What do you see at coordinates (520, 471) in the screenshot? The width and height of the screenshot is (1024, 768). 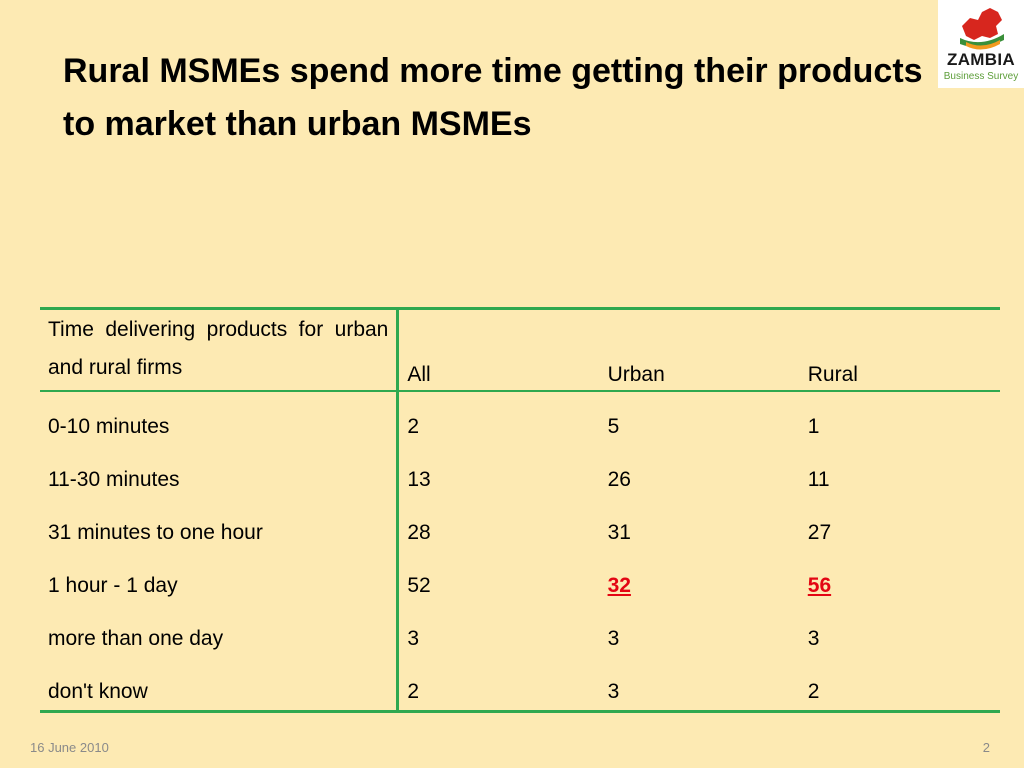 I see `table-row: 11-30 minutes 13 26 11` at bounding box center [520, 471].